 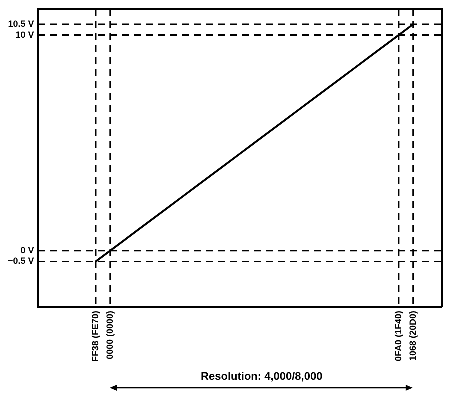 What do you see at coordinates (413, 336) in the screenshot?
I see `x-tick-label: 1068 (20D0)` at bounding box center [413, 336].